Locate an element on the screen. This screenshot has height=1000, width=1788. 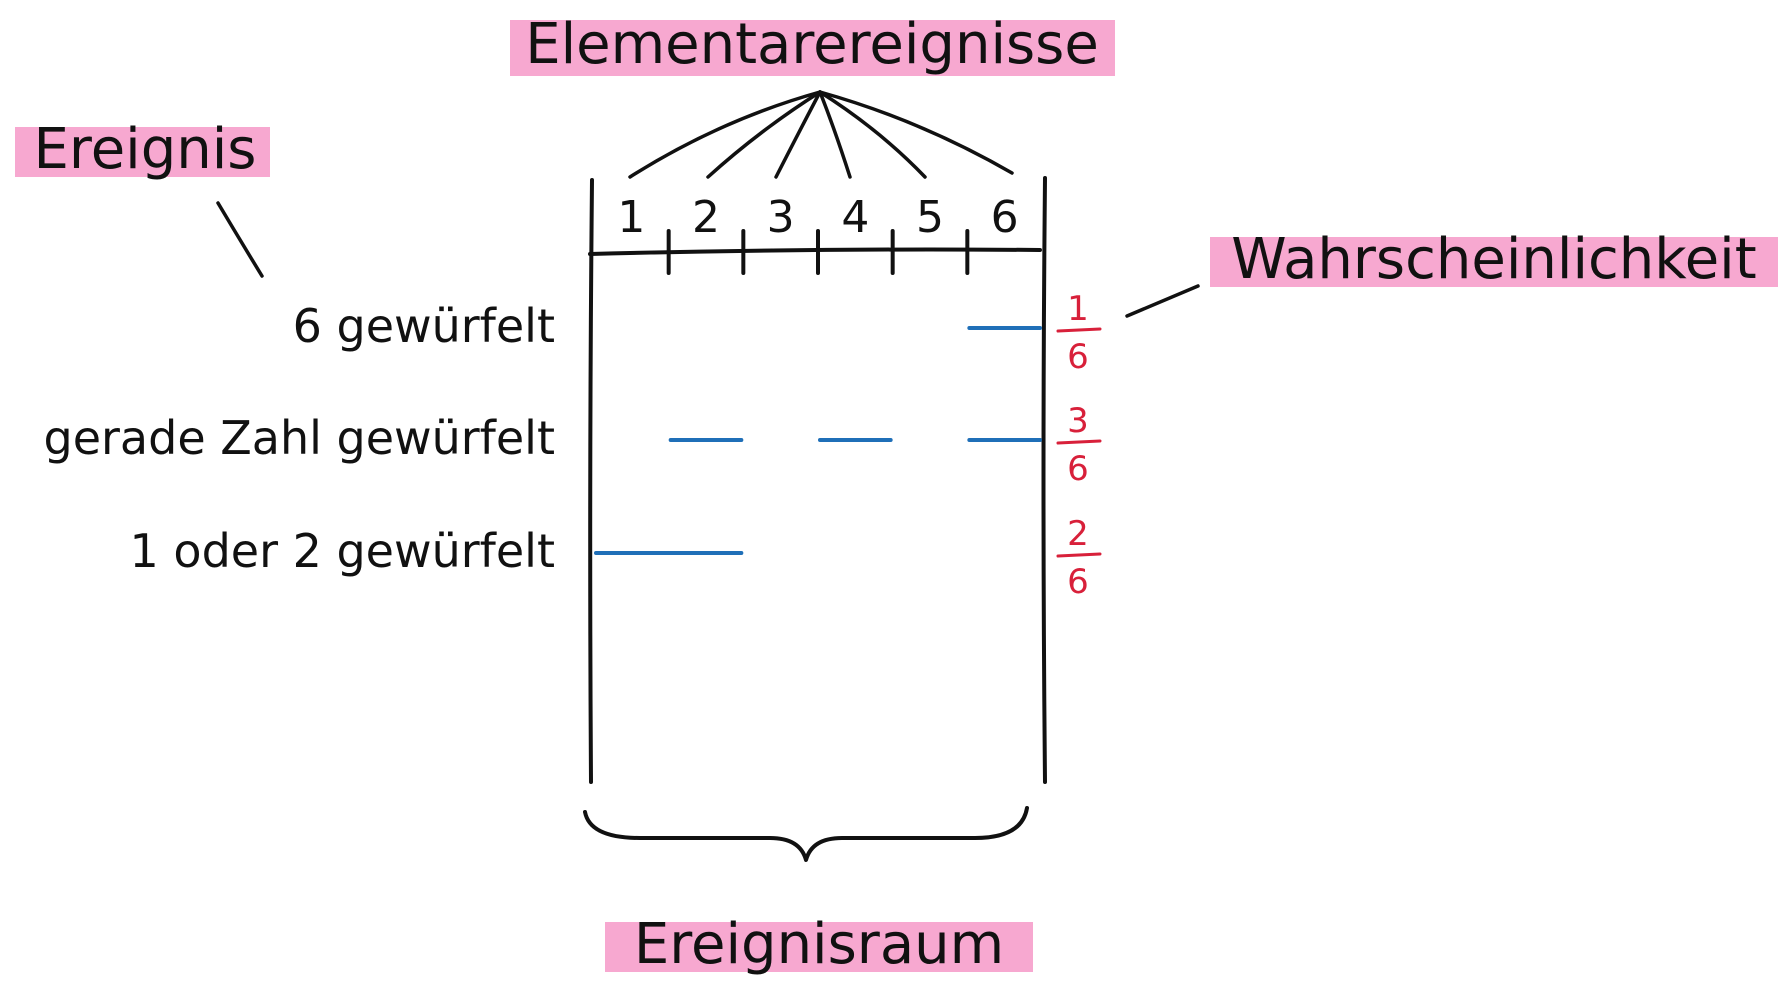
probability-denominator-2: 6 is located at coordinates (1078, 469).